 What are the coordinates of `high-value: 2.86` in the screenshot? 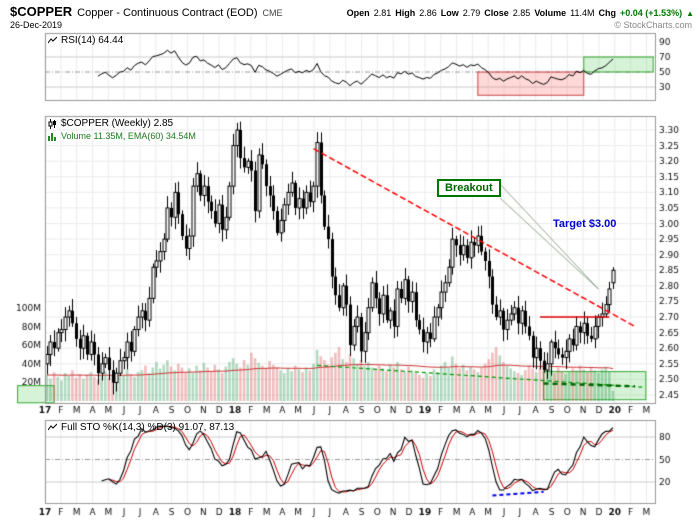 It's located at (428, 13).